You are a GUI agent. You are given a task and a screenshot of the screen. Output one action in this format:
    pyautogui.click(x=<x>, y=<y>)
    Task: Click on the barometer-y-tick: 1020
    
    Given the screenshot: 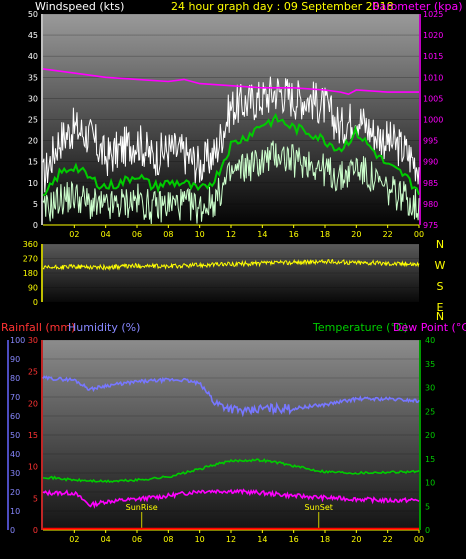 What is the action you would take?
    pyautogui.click(x=433, y=35)
    